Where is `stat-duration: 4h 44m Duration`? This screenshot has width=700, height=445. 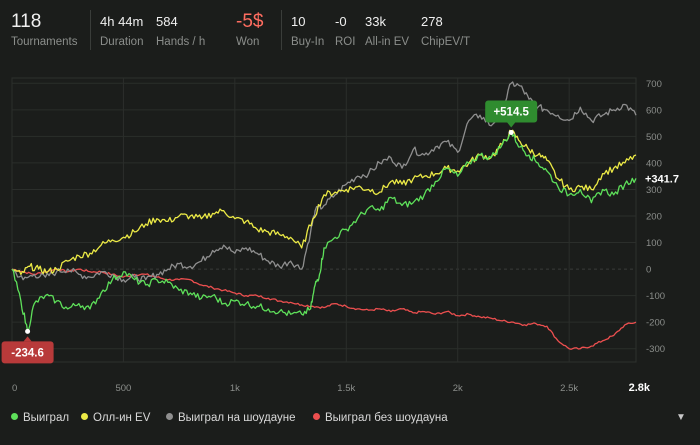 stat-duration: 4h 44m Duration is located at coordinates (121, 32).